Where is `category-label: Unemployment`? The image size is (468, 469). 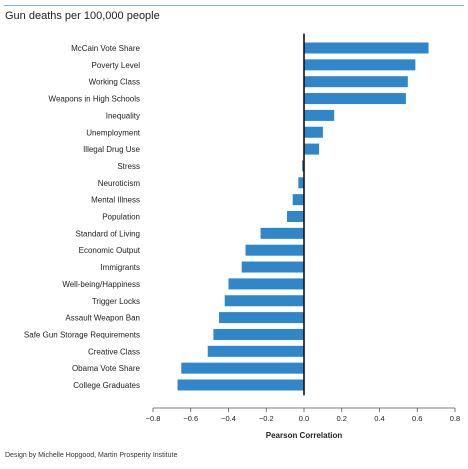
category-label: Unemployment is located at coordinates (113, 132).